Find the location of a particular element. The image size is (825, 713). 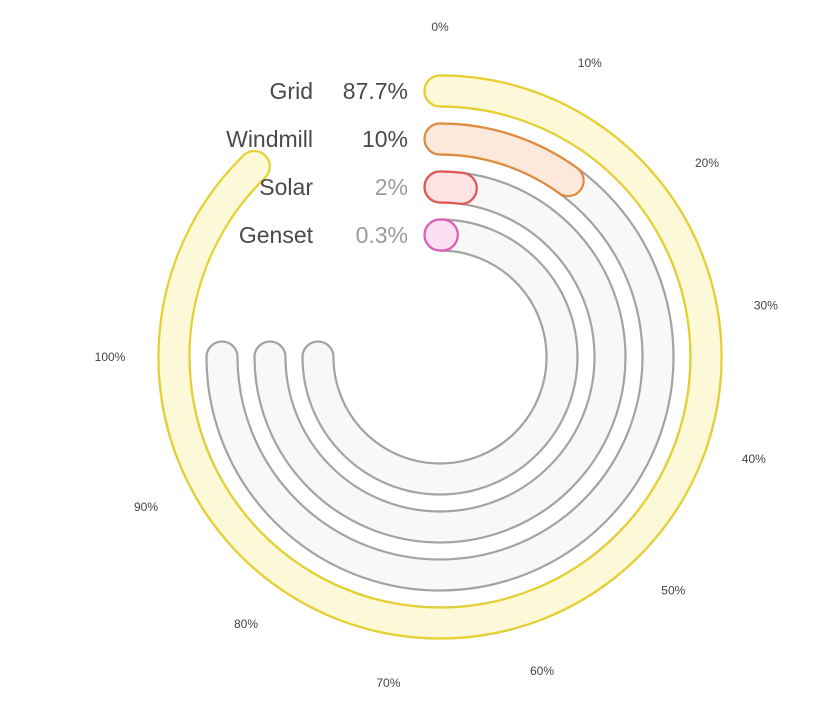

bar-genset is located at coordinates (441, 235).